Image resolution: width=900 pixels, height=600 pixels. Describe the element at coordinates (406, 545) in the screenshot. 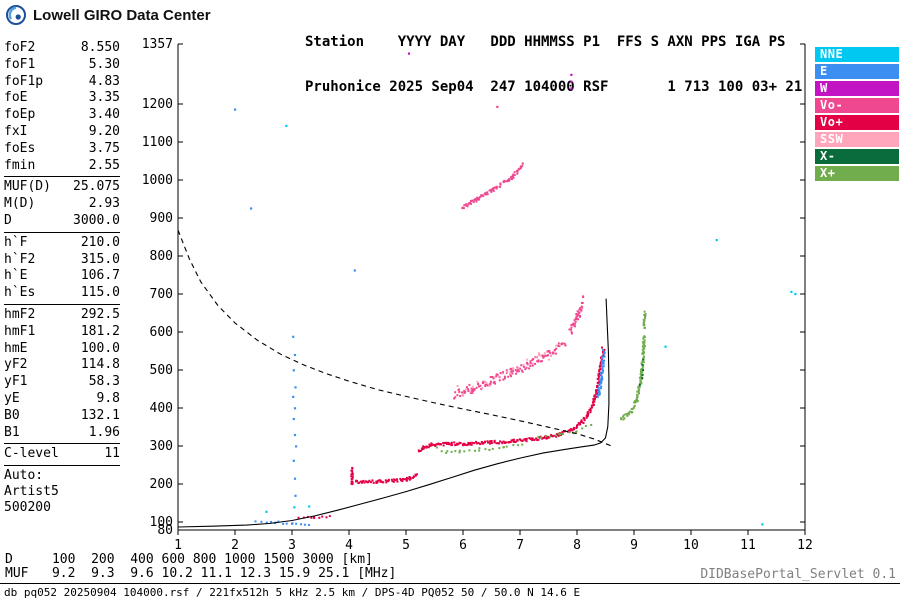

I see `x-tick-label: 5` at that location.